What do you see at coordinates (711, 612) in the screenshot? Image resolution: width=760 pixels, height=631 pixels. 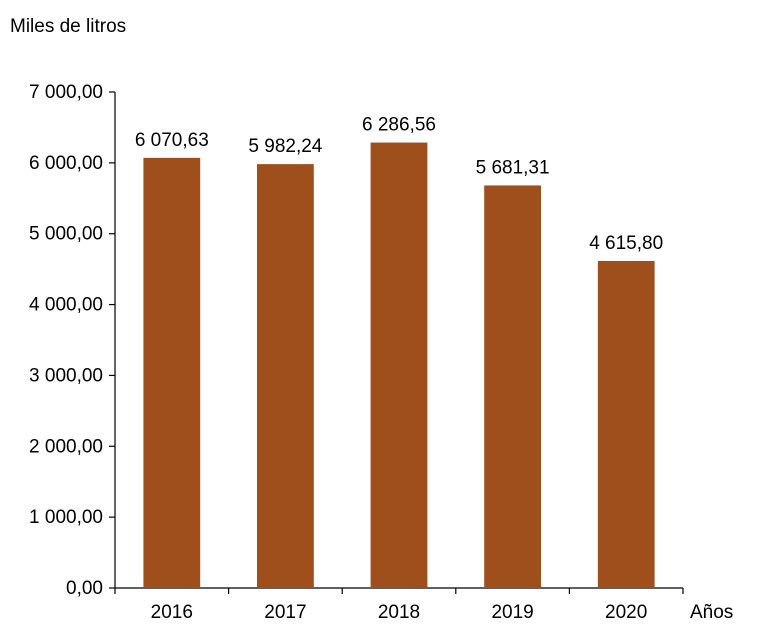 I see `x-axis-title: Años` at bounding box center [711, 612].